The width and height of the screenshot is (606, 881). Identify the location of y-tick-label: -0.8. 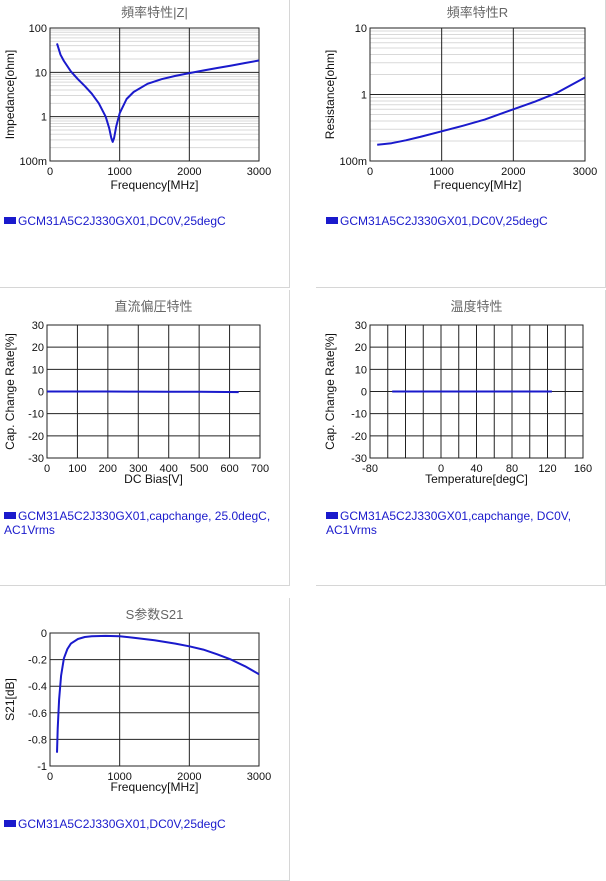
(37, 740).